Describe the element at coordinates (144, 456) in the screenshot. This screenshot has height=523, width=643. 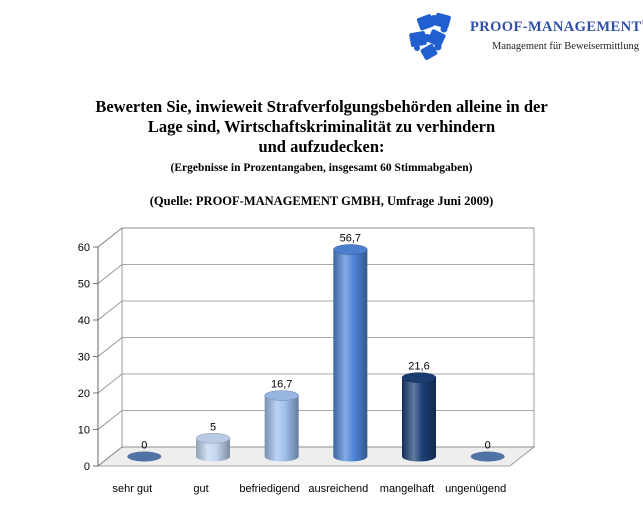
I see `bar-sehr-gut` at that location.